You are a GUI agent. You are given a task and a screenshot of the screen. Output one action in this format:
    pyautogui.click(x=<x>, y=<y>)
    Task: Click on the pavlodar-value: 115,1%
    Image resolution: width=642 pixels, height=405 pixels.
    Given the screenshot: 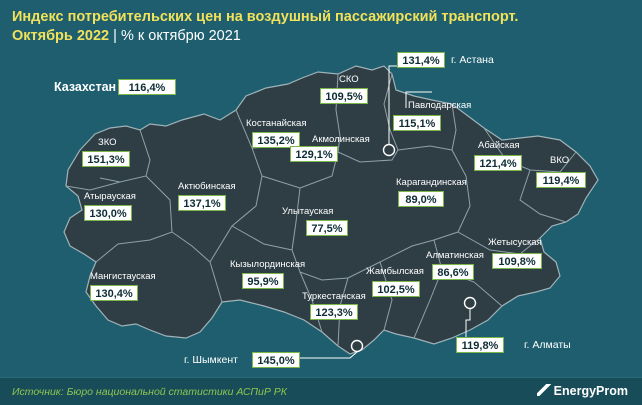 What is the action you would take?
    pyautogui.click(x=417, y=123)
    